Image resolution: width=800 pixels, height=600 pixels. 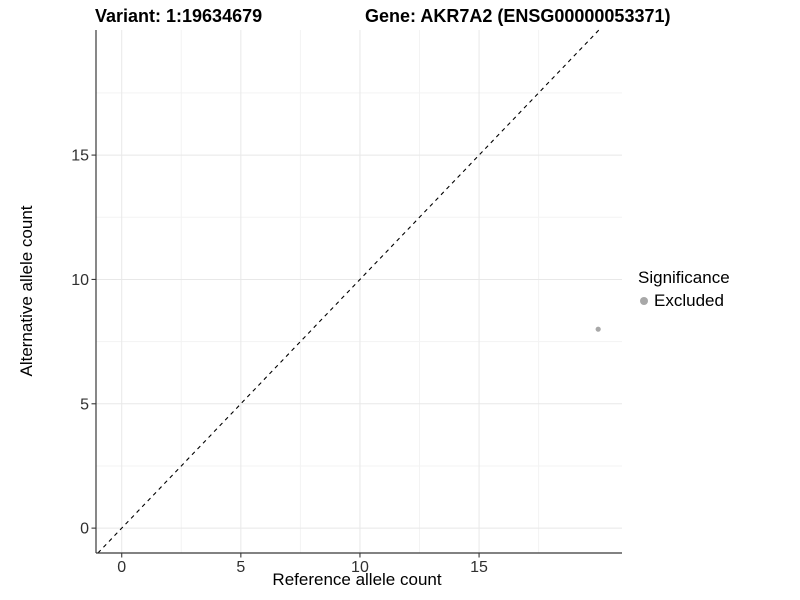 I want to click on plot-title-variant: Variant: 1:19634679, so click(x=179, y=16).